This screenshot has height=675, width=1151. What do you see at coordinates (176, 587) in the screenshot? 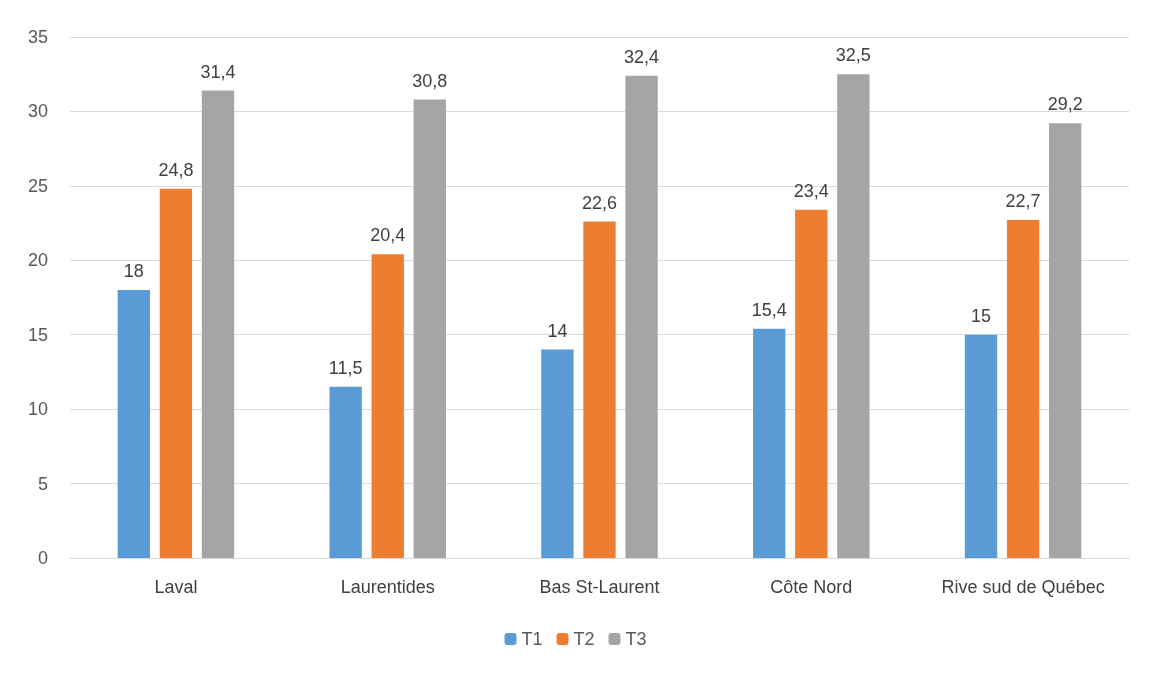
I see `x-tick-label: Laval` at bounding box center [176, 587].